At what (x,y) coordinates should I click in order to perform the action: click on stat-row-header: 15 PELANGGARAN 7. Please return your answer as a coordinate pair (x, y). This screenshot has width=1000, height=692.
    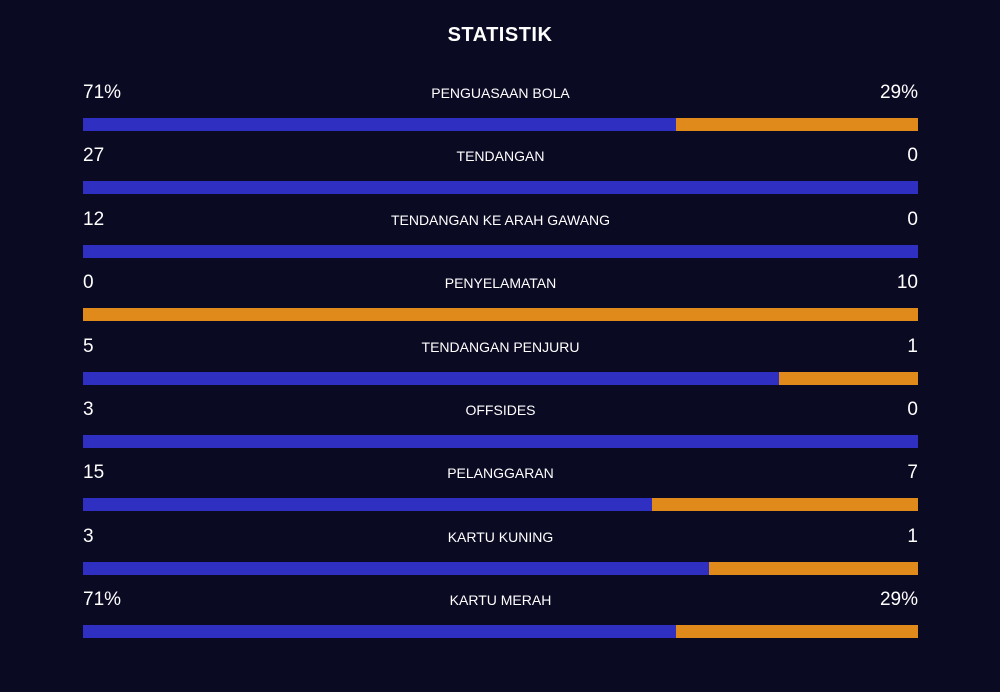
    Looking at the image, I should click on (500, 479).